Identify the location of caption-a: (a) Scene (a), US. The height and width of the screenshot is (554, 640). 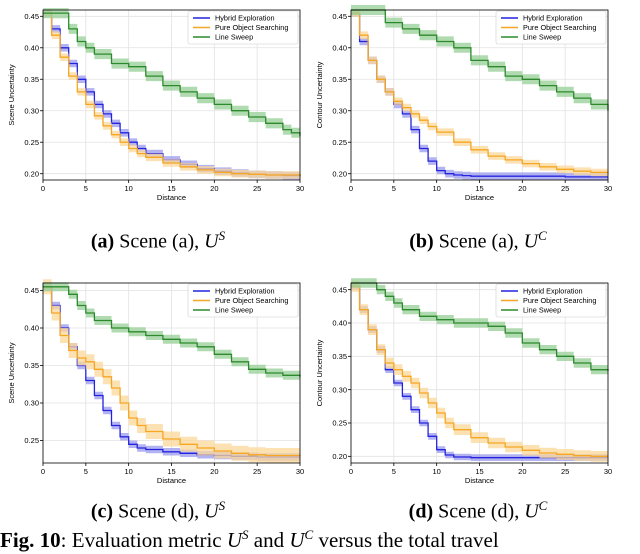
(158, 240).